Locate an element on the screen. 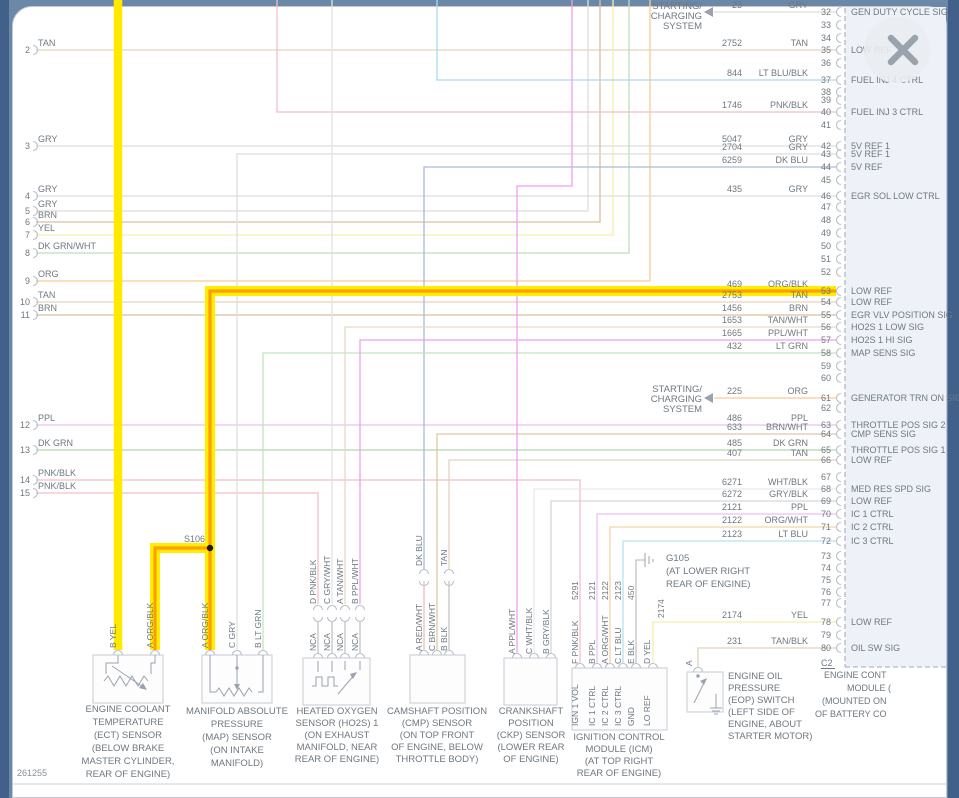 Image resolution: width=959 pixels, height=798 pixels. ecm-wire-number: 2122 is located at coordinates (732, 520).